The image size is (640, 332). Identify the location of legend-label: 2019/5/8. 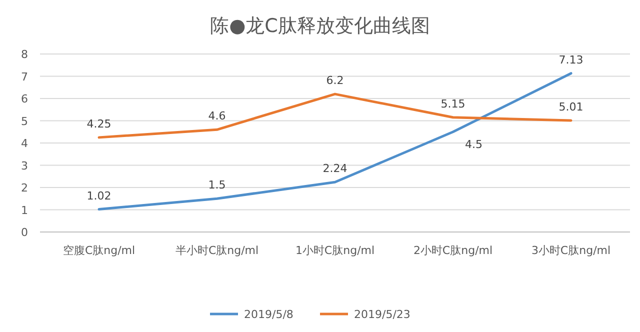
(269, 314).